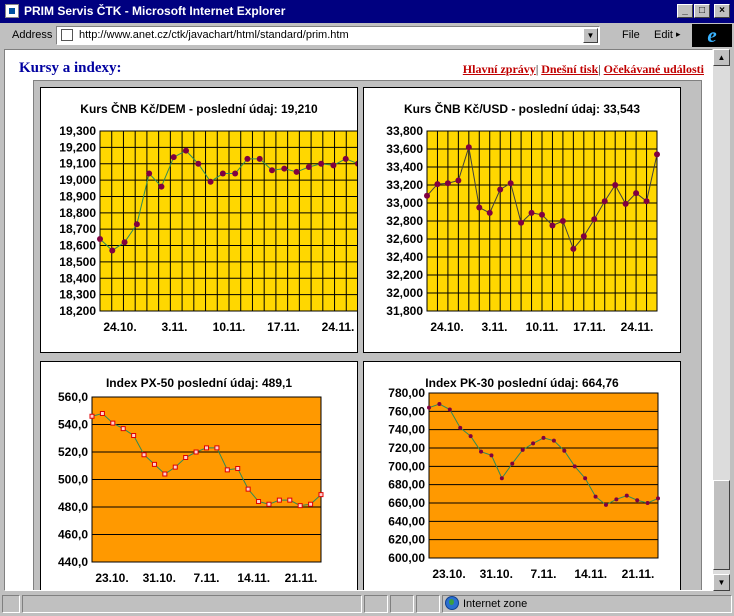 Image resolution: width=734 pixels, height=616 pixels. I want to click on y-tick-label: 18,600, so click(77, 246).